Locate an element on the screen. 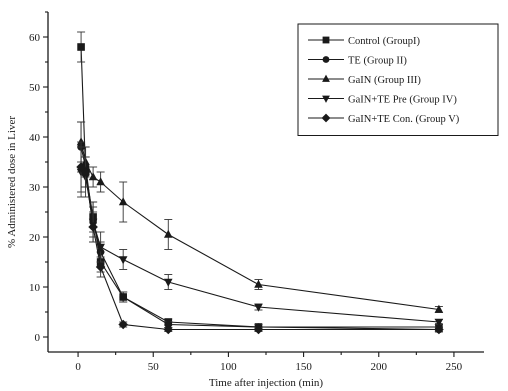  x-tick-label: 100 is located at coordinates (228, 367).